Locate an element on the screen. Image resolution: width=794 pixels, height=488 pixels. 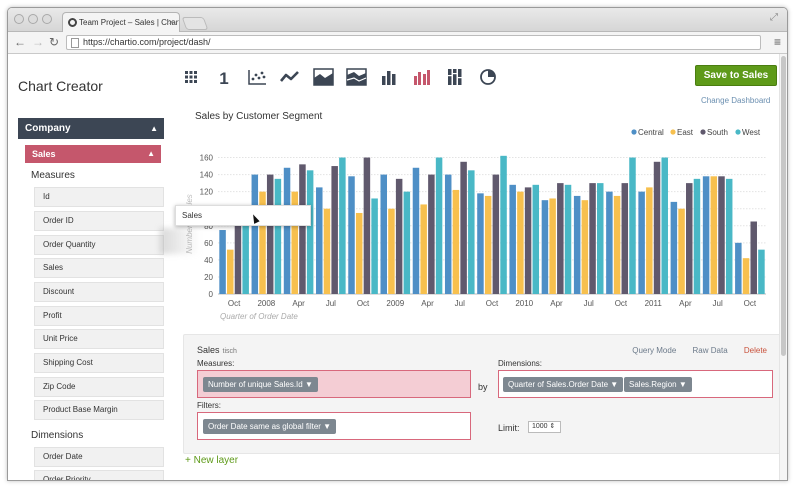
y-tick-label: 160 is located at coordinates (207, 158).